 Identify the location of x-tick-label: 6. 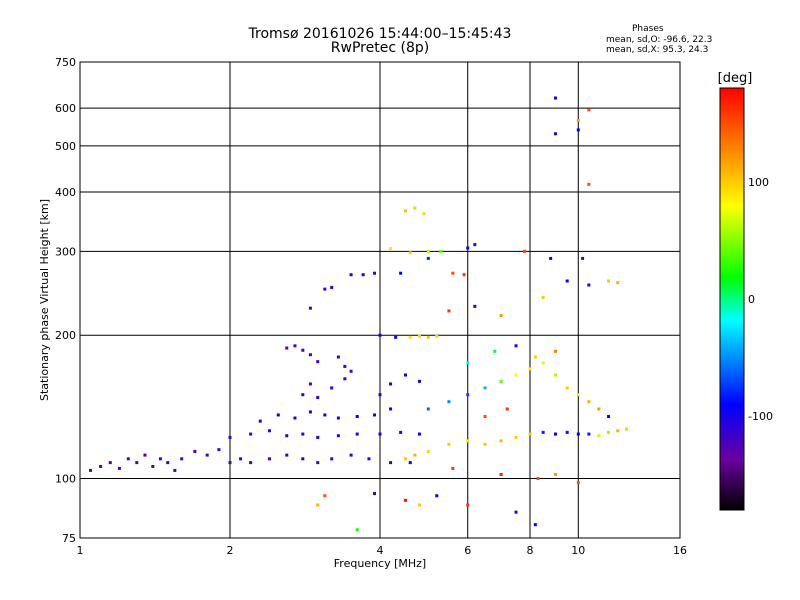
(467, 550).